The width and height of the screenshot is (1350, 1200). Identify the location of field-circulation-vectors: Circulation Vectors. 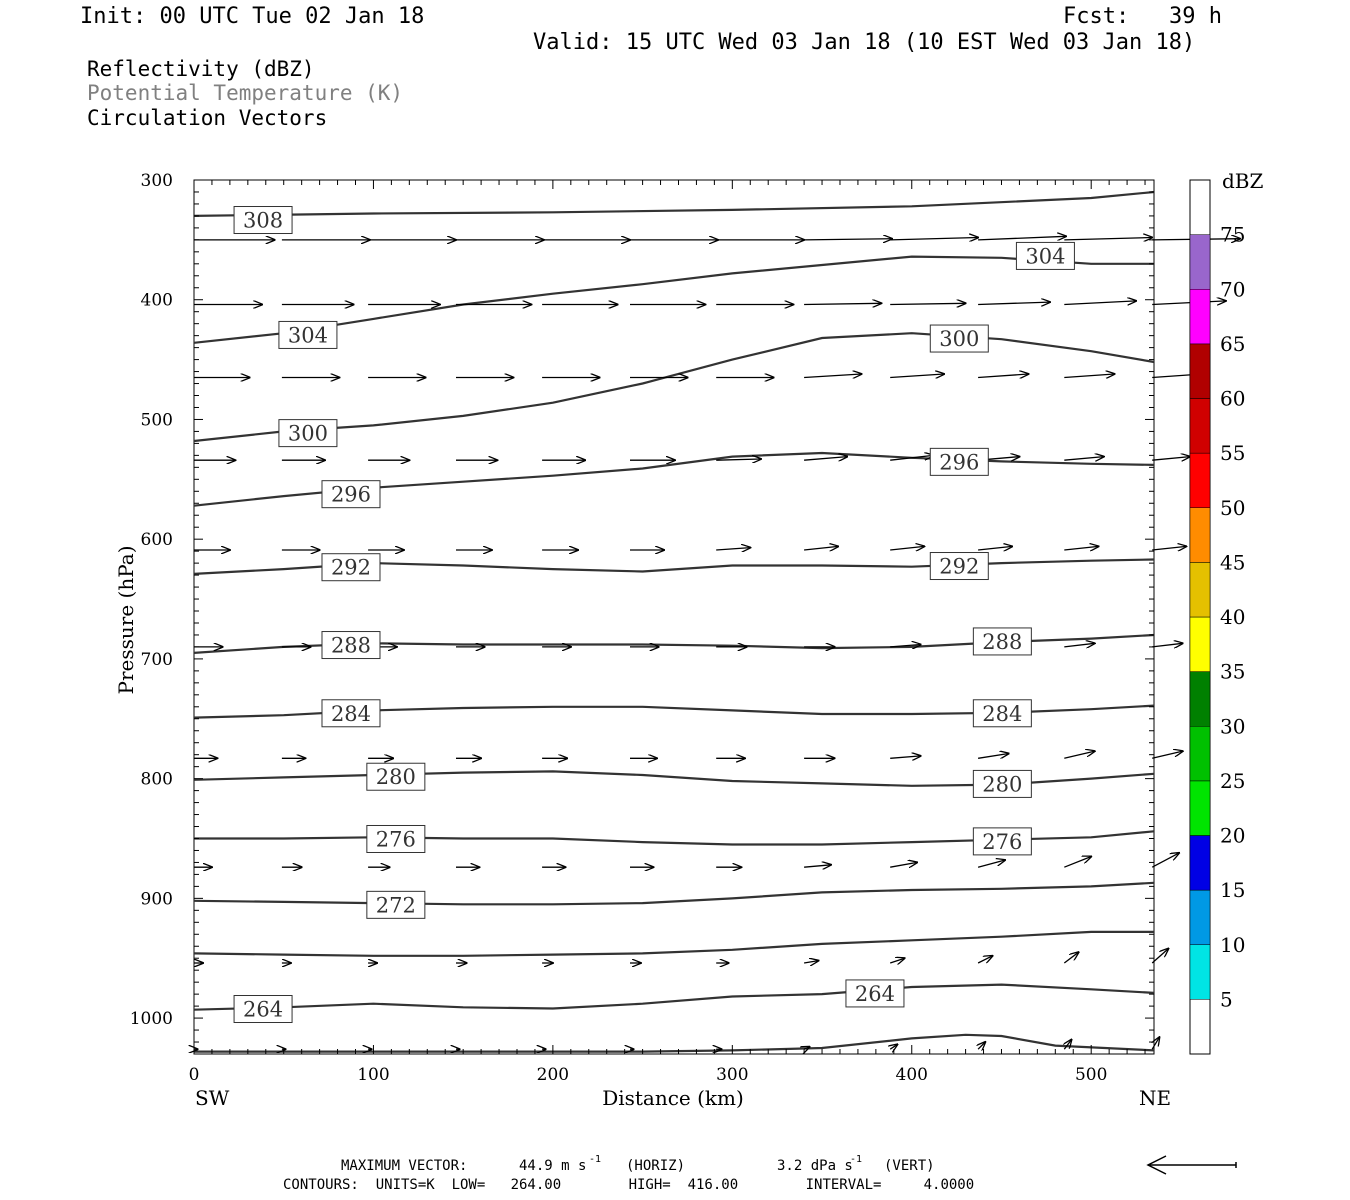
(207, 118).